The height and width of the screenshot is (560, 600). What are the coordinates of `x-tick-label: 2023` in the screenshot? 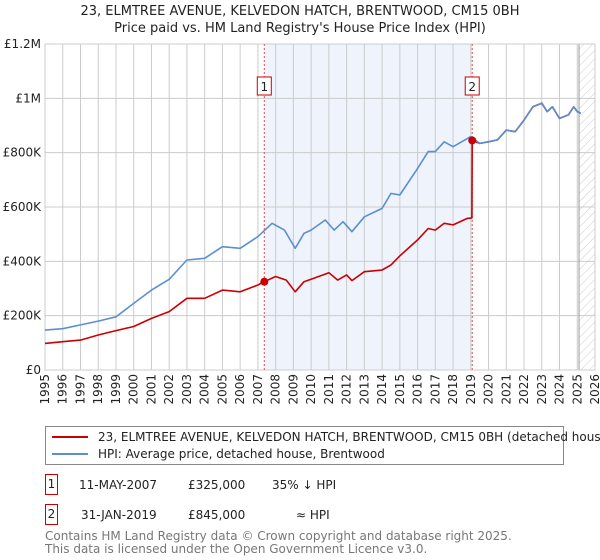 It's located at (542, 389).